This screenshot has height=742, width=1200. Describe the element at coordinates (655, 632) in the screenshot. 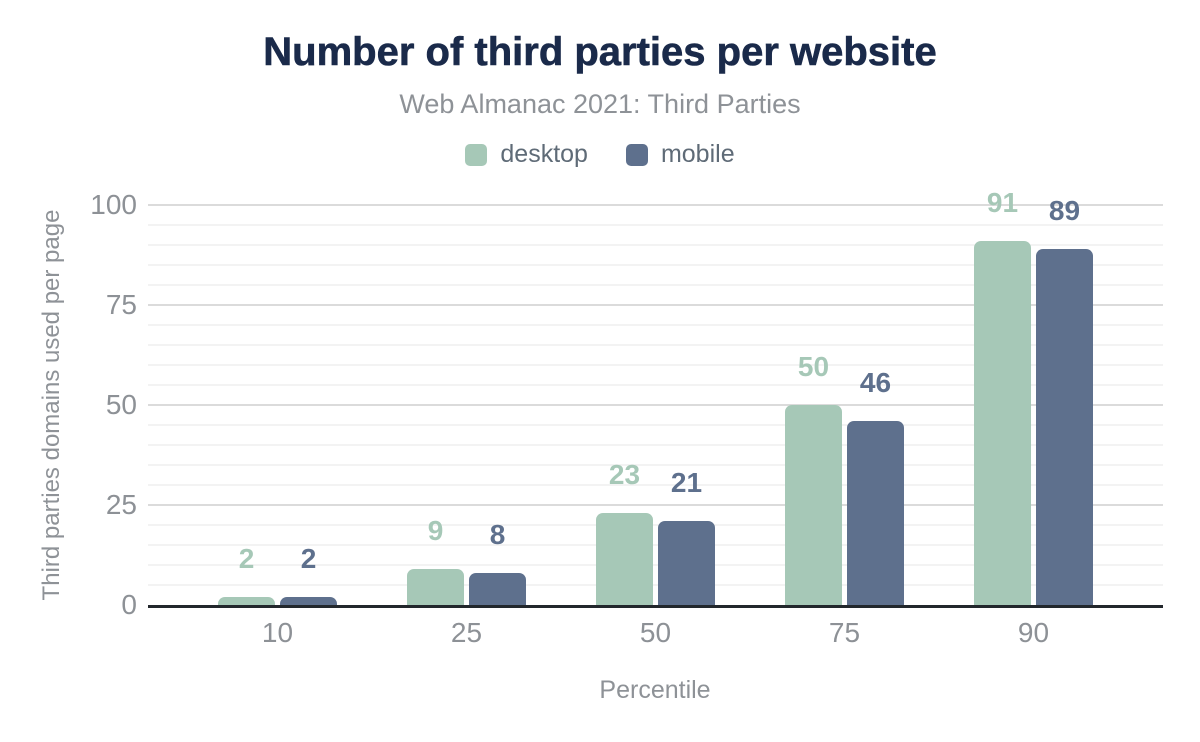

I see `x-tick-50: 50` at that location.